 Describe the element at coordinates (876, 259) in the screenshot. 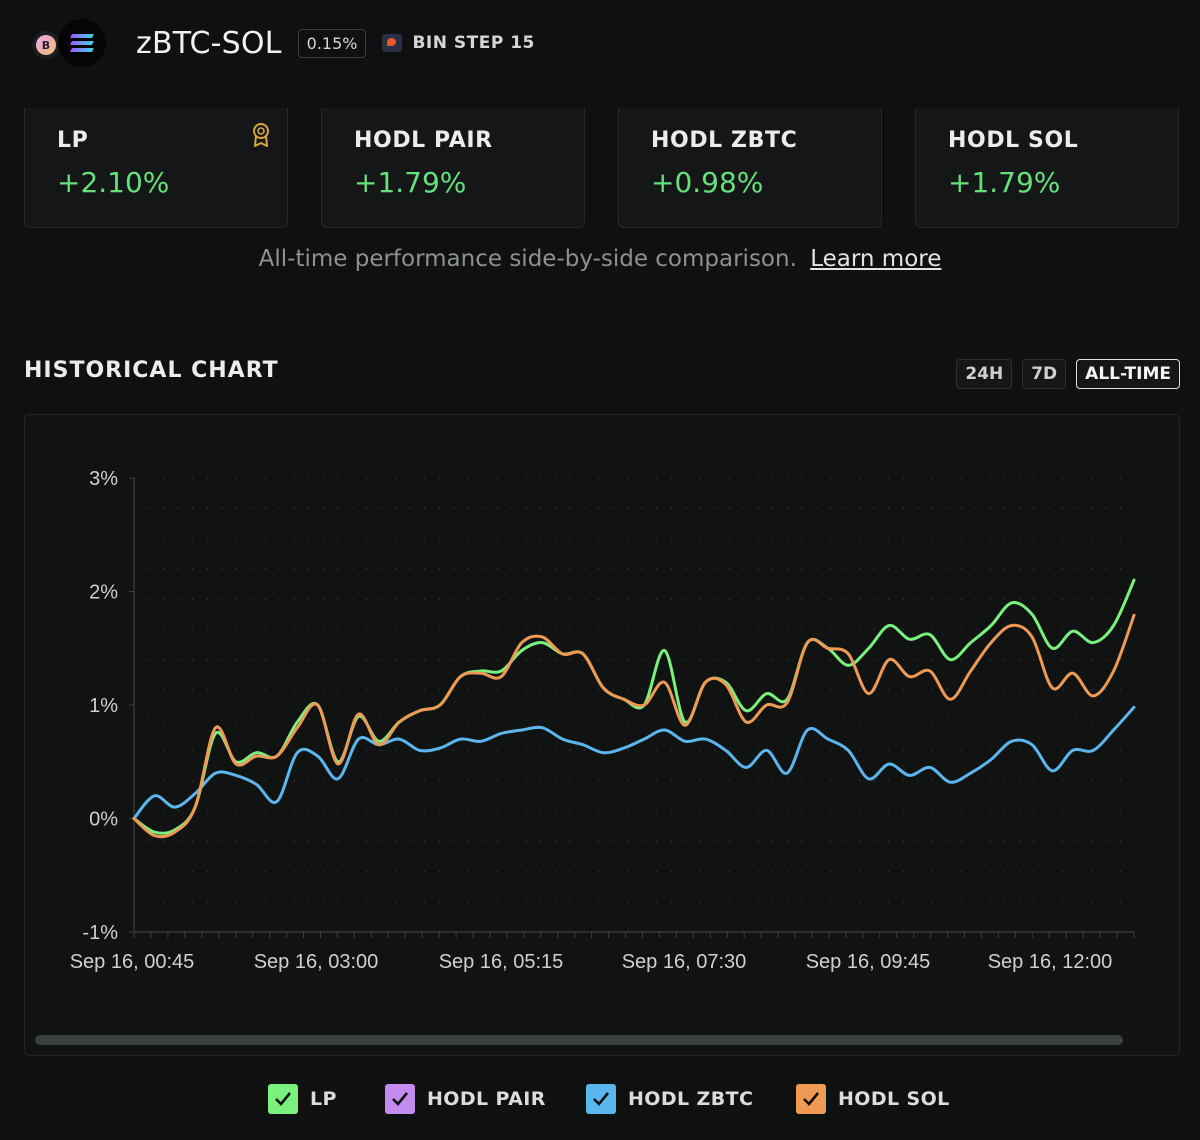

I see `learn-more-link: Learn more` at that location.